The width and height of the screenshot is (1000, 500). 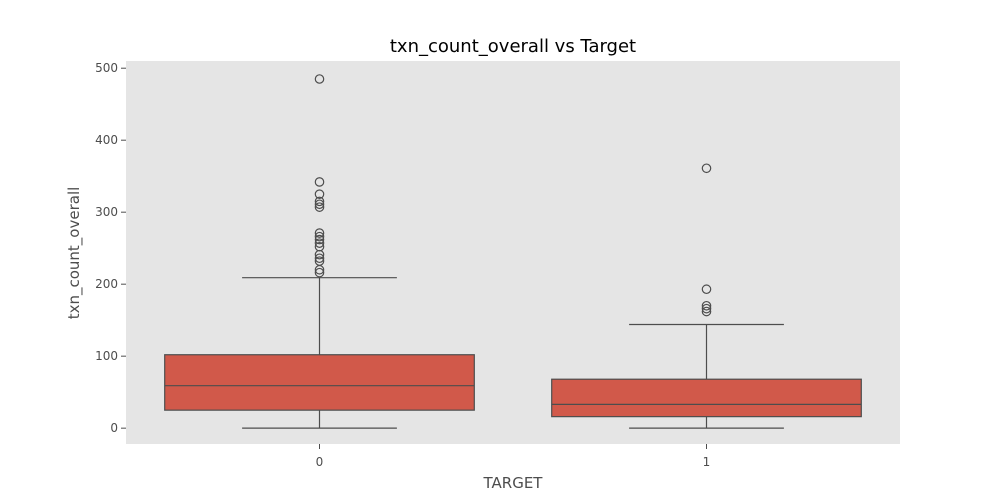 What do you see at coordinates (106, 140) in the screenshot?
I see `y-tick-label: 400` at bounding box center [106, 140].